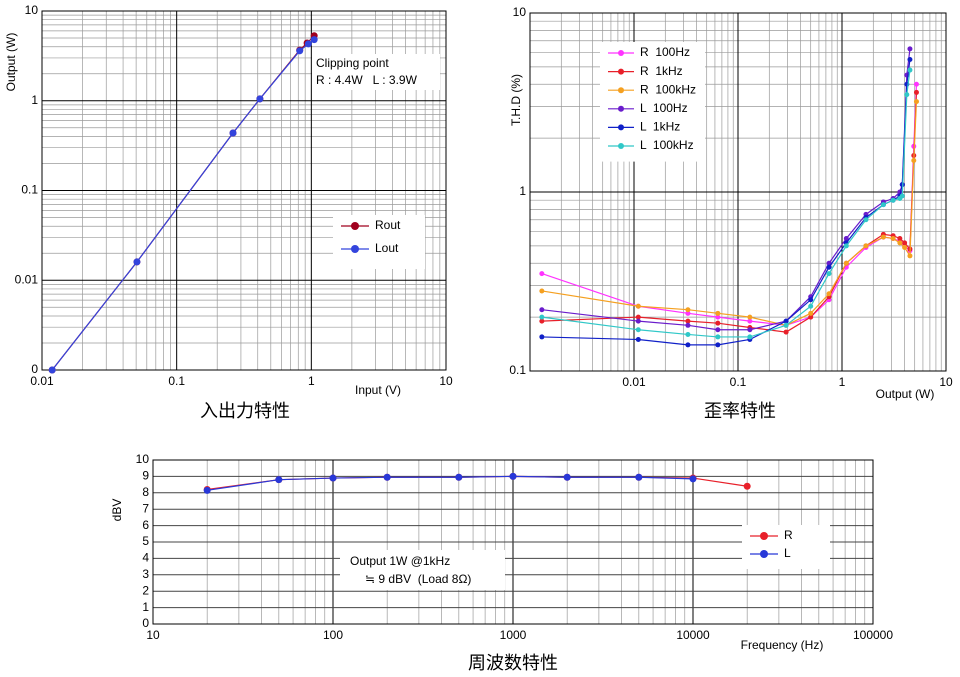 Image resolution: width=960 pixels, height=677 pixels. Describe the element at coordinates (782, 645) in the screenshot. I see `x-axis-label: Frequency (Hz)` at that location.